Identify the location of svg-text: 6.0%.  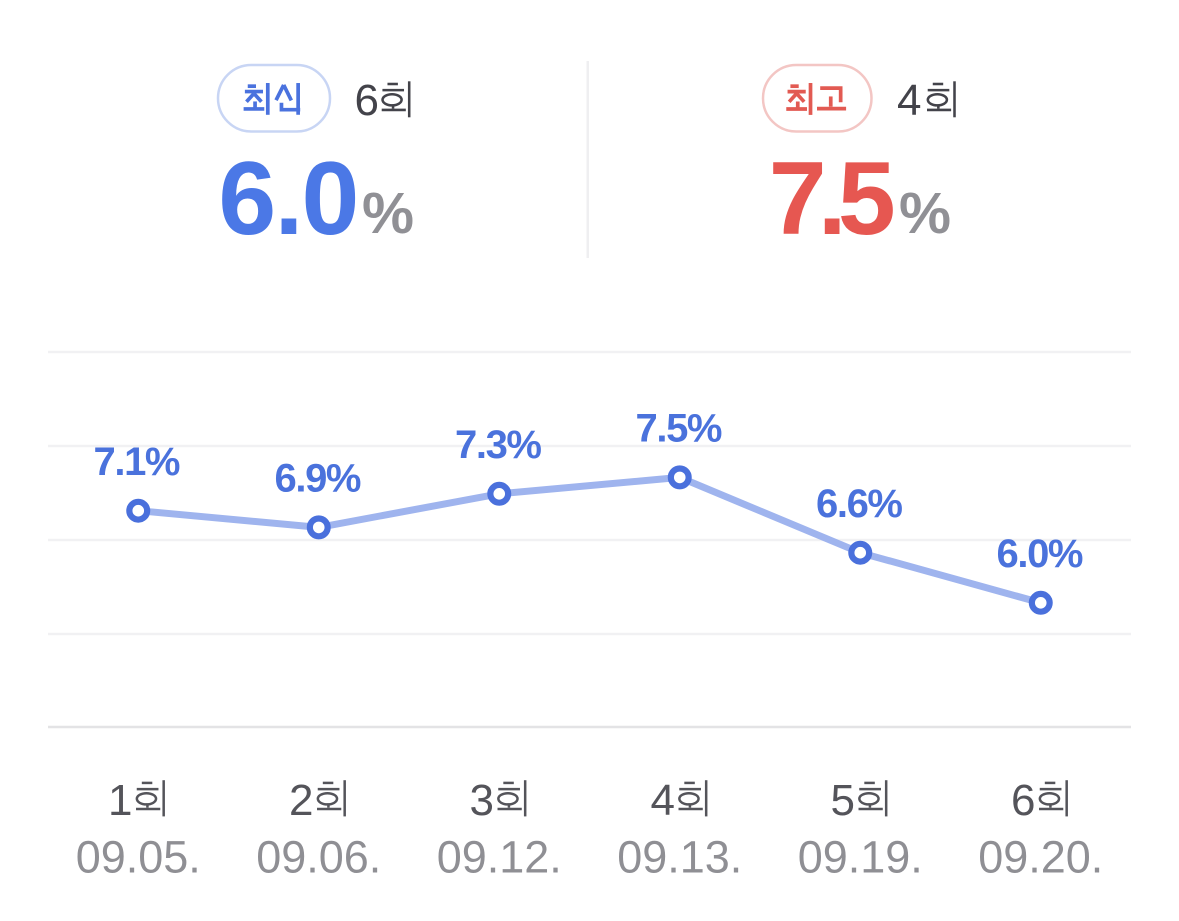
(1040, 554).